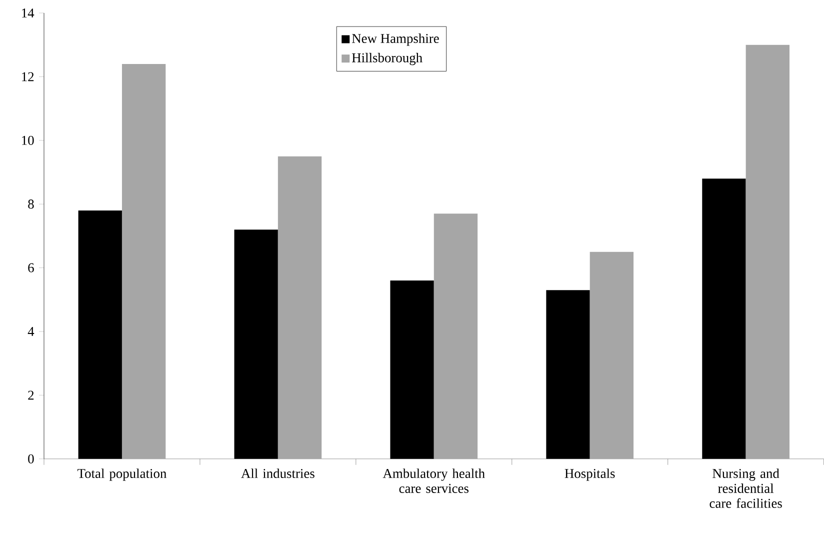 The width and height of the screenshot is (824, 547). What do you see at coordinates (395, 40) in the screenshot?
I see `legend-label: New Hampshire` at bounding box center [395, 40].